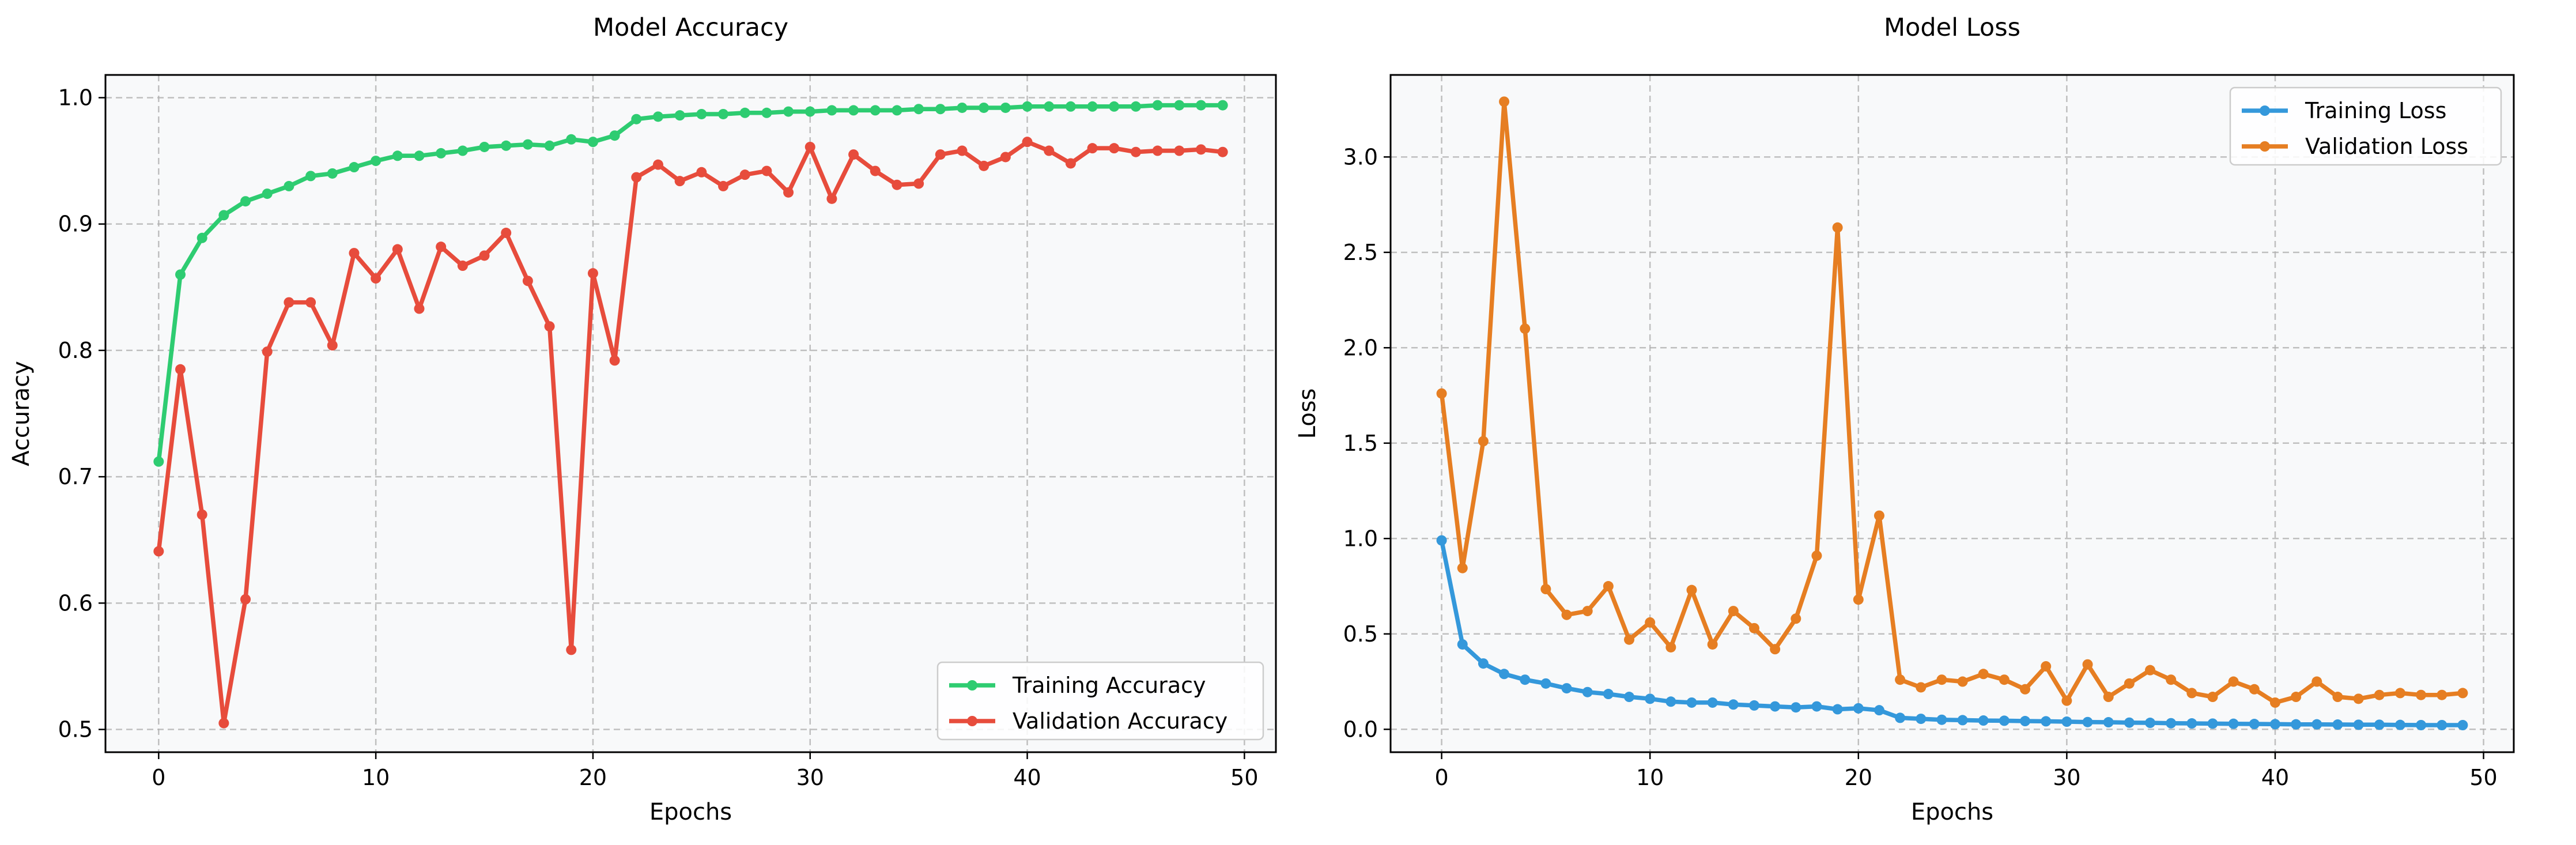  Describe the element at coordinates (75, 350) in the screenshot. I see `y-tick-label: 0.8` at that location.